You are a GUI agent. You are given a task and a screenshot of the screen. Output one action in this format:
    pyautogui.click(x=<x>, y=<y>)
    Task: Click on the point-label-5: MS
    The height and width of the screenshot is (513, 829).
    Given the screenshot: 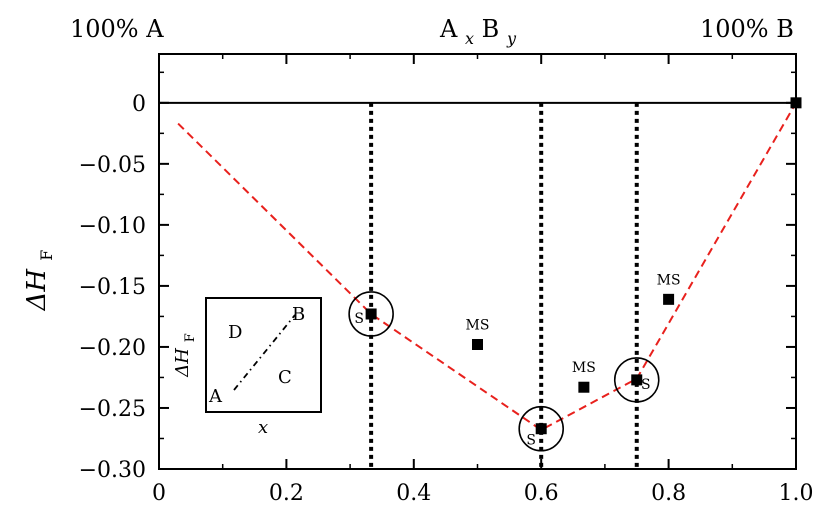 What is the action you would take?
    pyautogui.click(x=669, y=280)
    